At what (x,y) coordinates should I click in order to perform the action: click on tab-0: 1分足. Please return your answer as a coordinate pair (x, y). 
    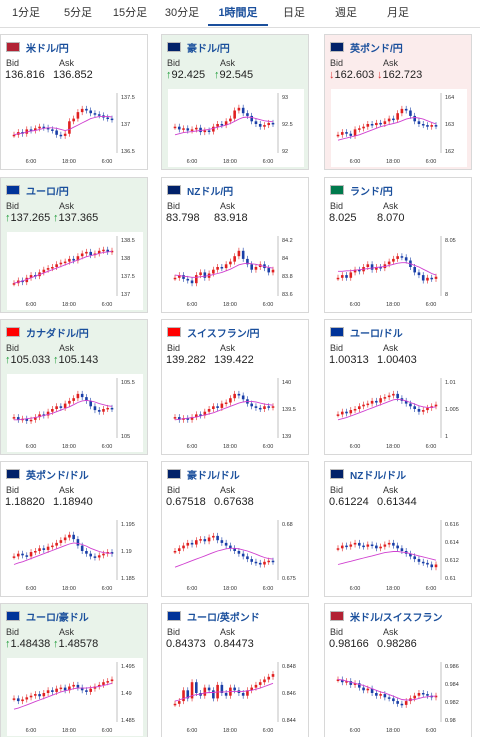
    Looking at the image, I should click on (26, 13).